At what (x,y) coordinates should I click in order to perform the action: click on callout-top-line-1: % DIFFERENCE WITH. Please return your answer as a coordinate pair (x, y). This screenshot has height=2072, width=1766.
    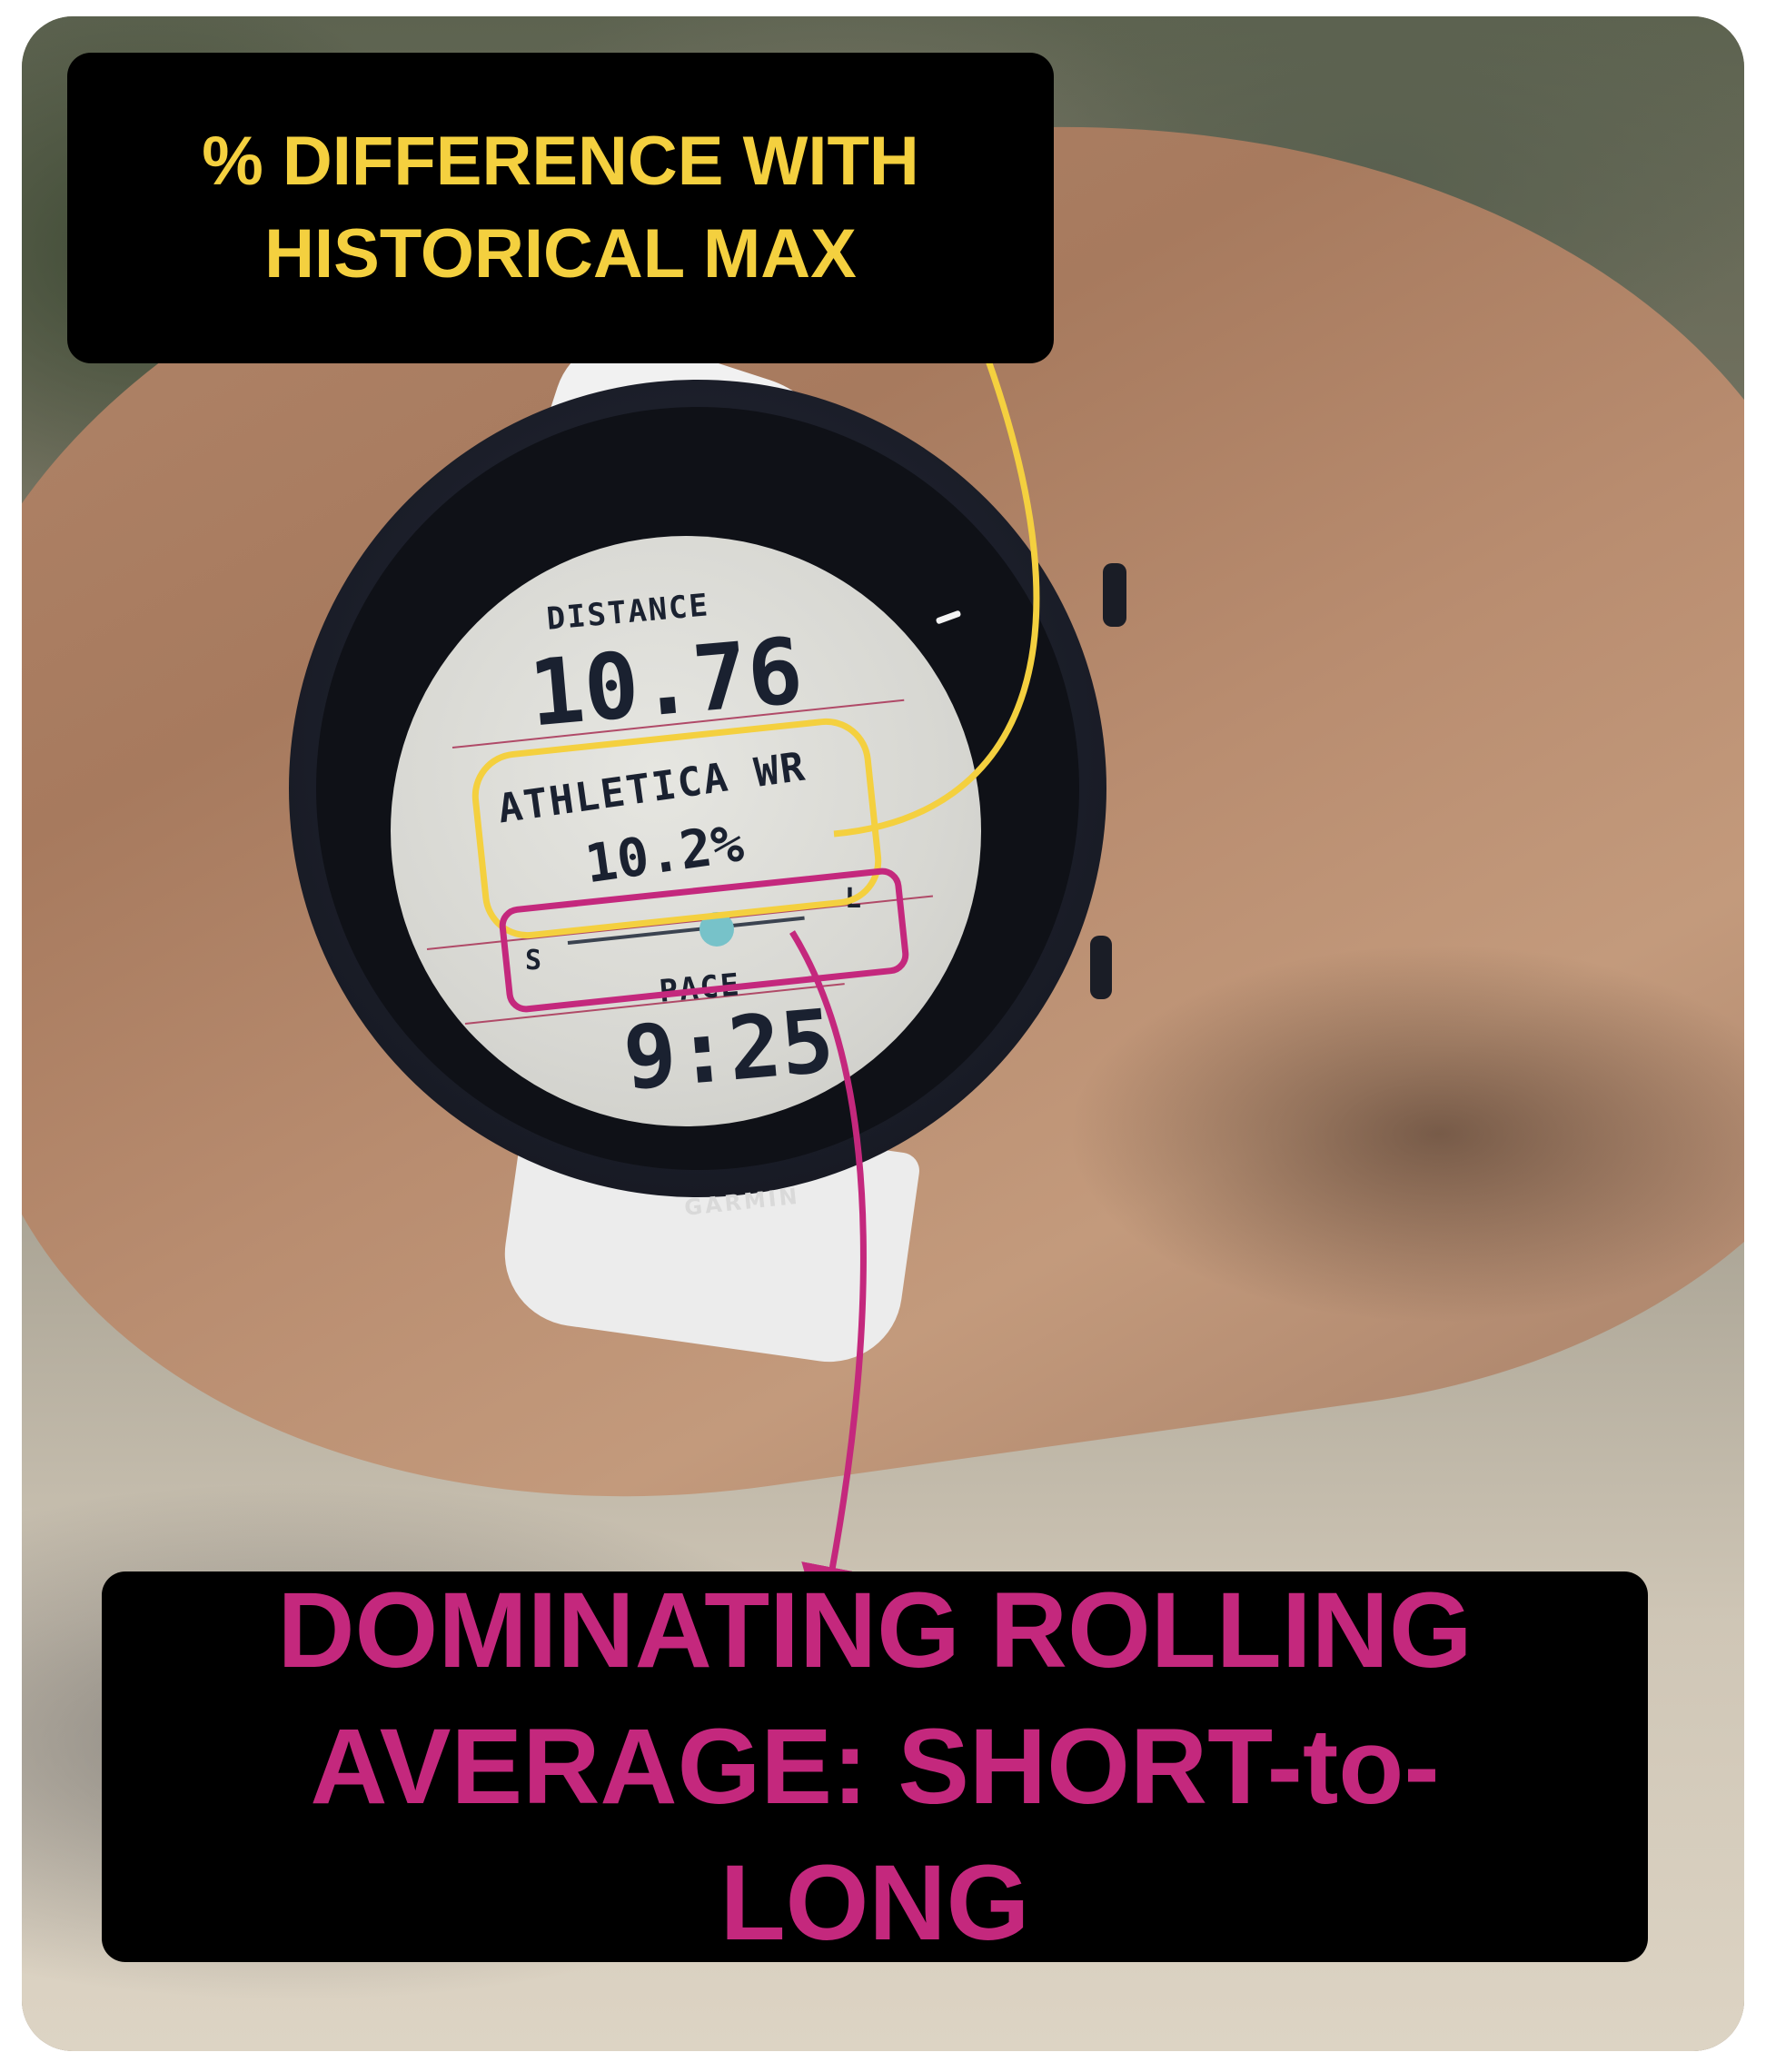
    Looking at the image, I should click on (560, 161).